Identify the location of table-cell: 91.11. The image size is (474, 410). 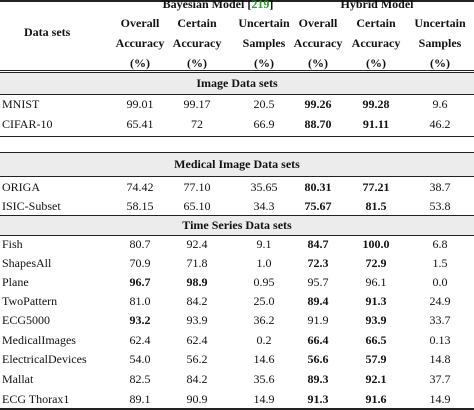
(376, 124).